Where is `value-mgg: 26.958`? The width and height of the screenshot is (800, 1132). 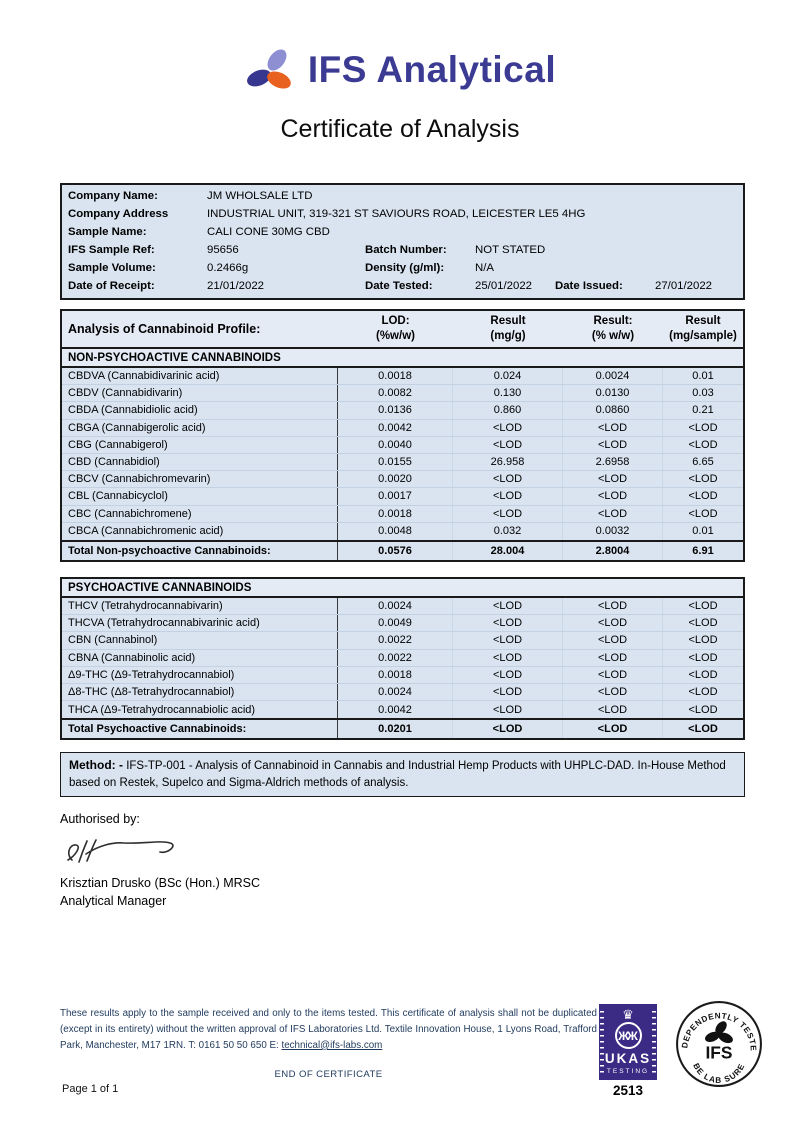
value-mgg: 26.958 is located at coordinates (508, 462).